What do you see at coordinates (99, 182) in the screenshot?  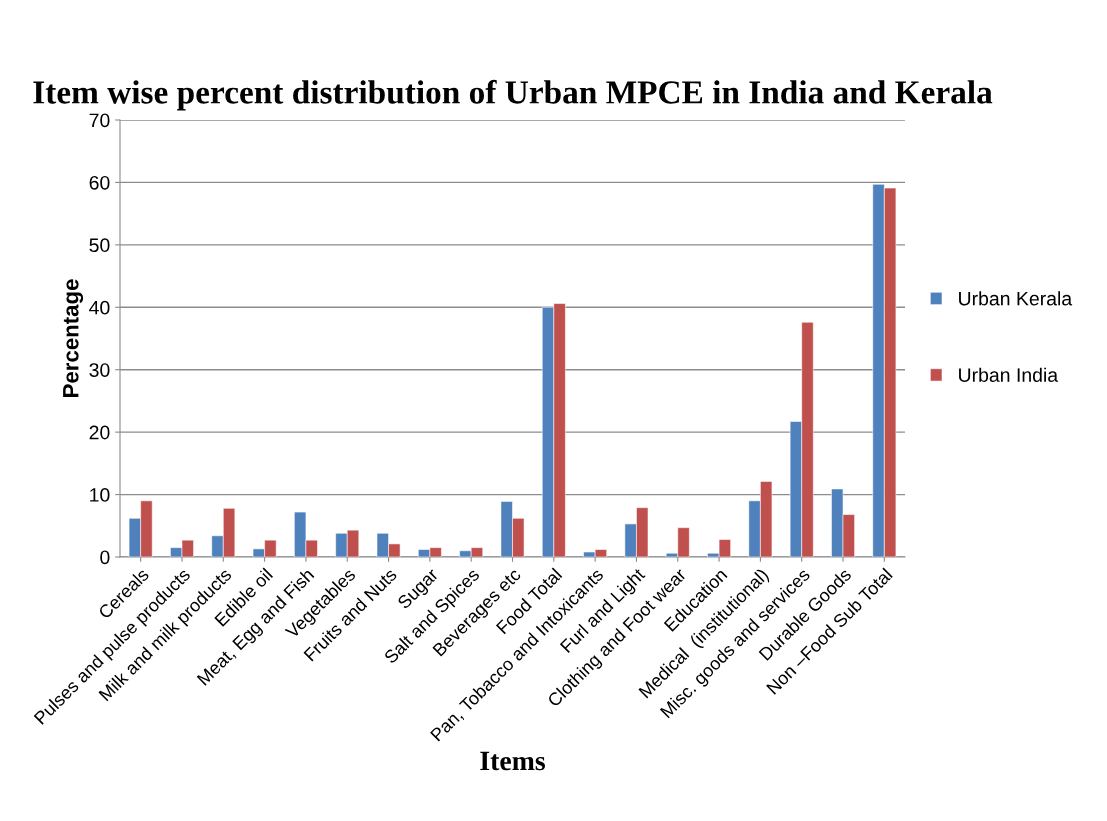 I see `y-tick-label: 60` at bounding box center [99, 182].